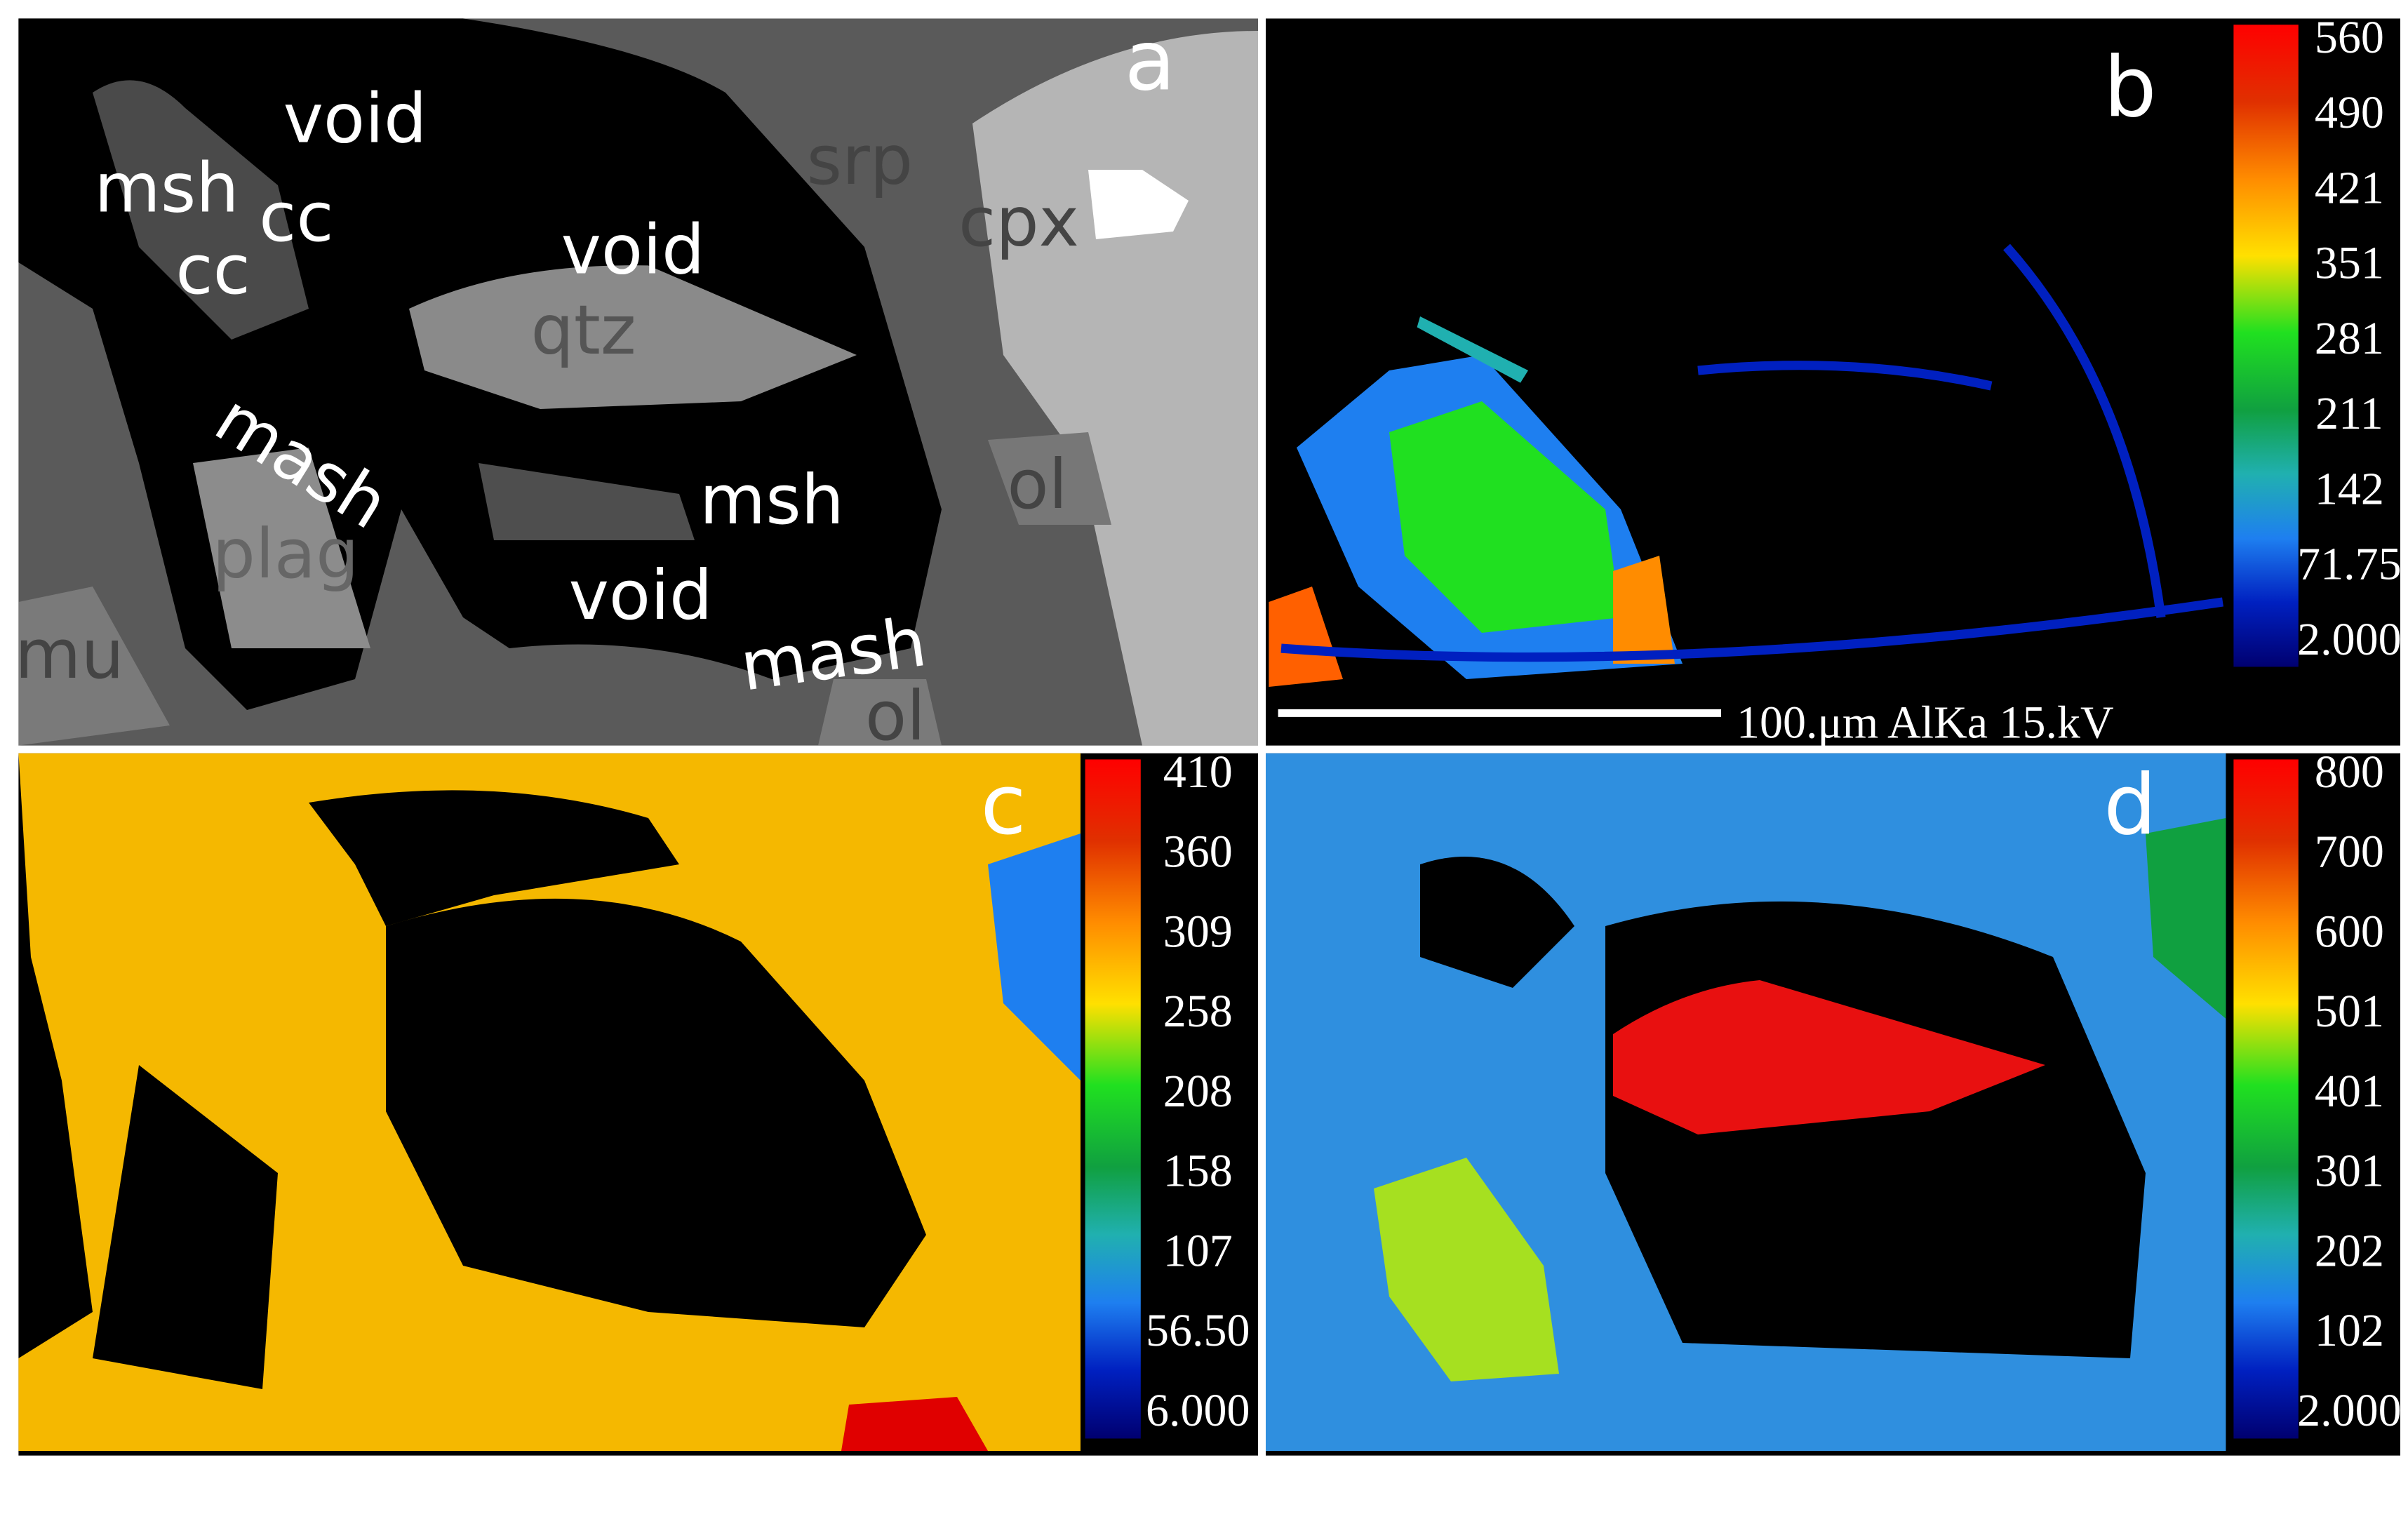 This screenshot has width=2408, height=1540. What do you see at coordinates (1198, 1011) in the screenshot?
I see `colorbar-label: 258` at bounding box center [1198, 1011].